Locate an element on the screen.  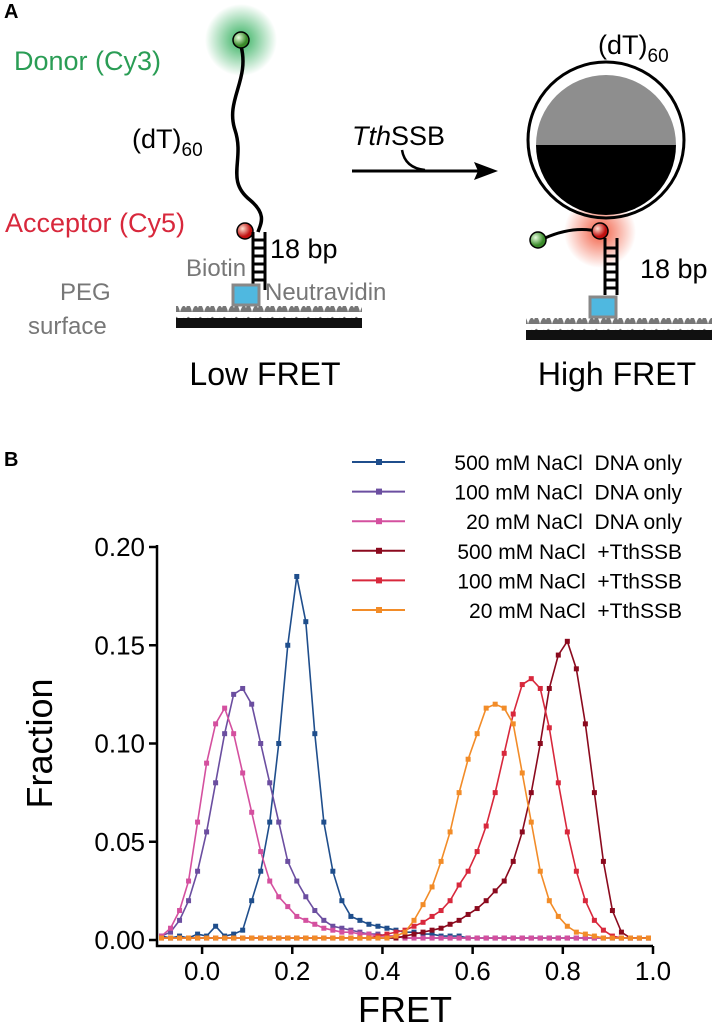
panel-label: A is located at coordinates (11, 12).